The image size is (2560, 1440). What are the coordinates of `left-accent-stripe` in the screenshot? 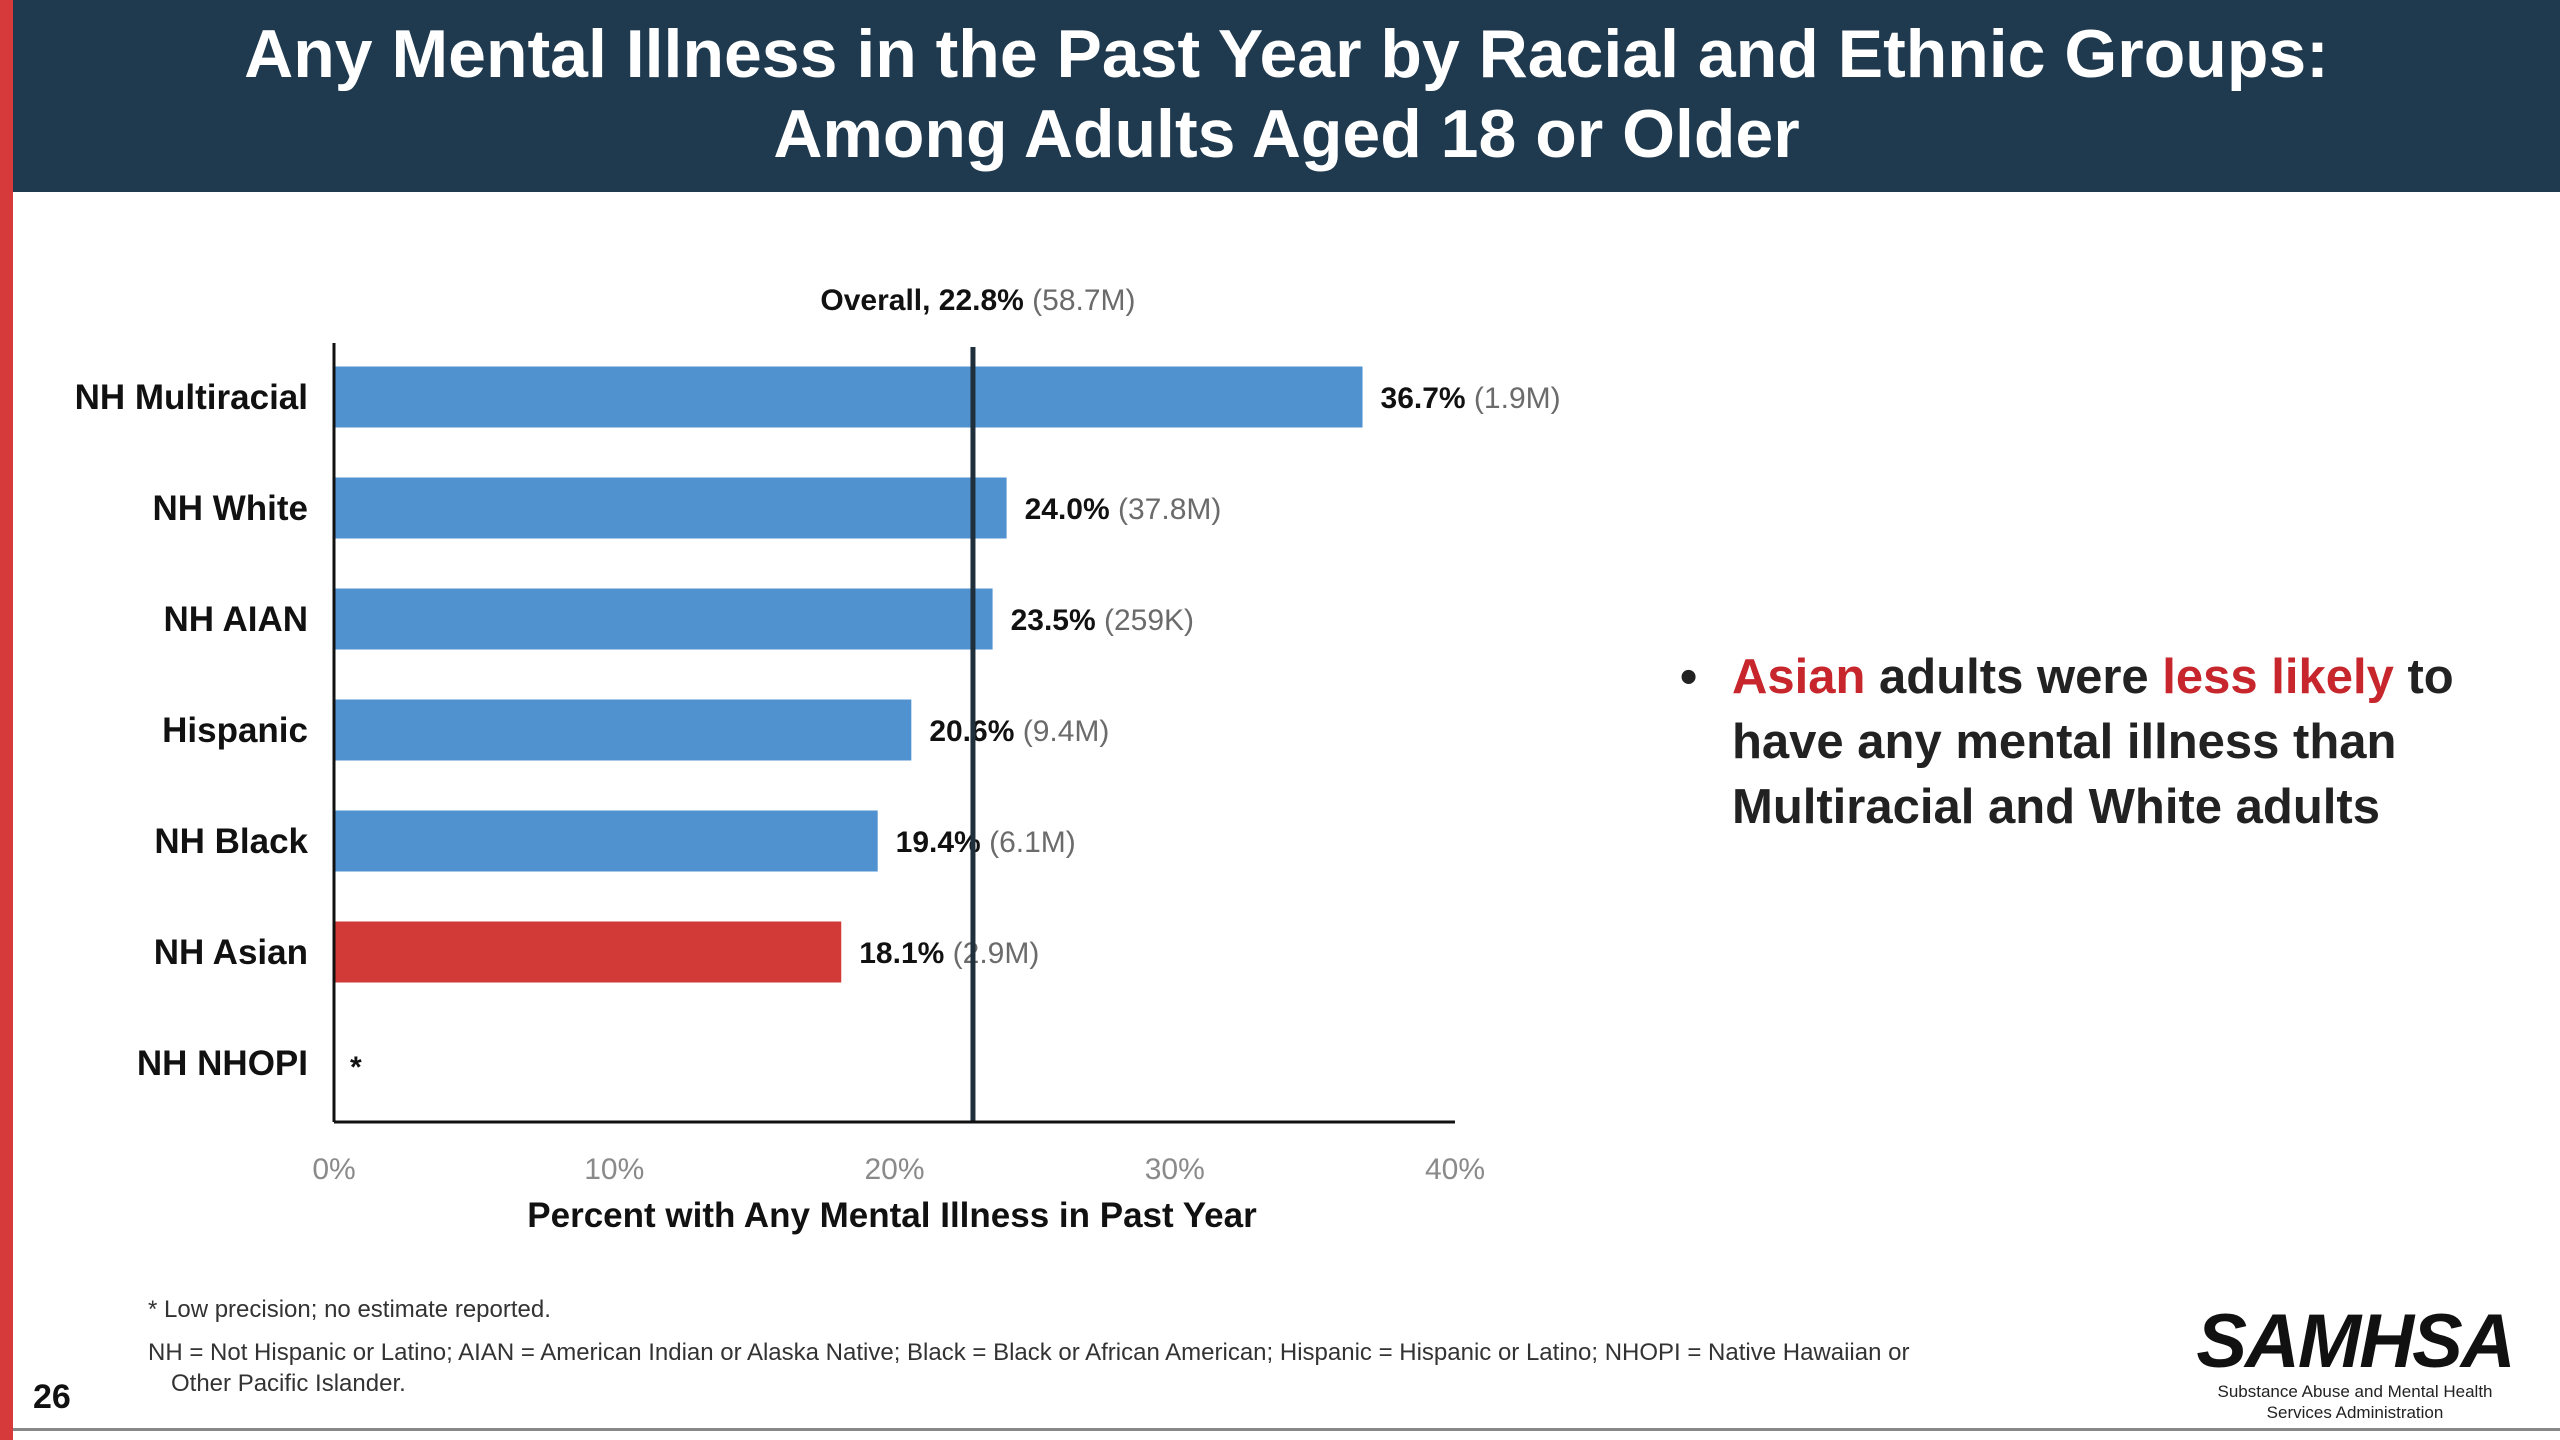 It's located at (6, 720).